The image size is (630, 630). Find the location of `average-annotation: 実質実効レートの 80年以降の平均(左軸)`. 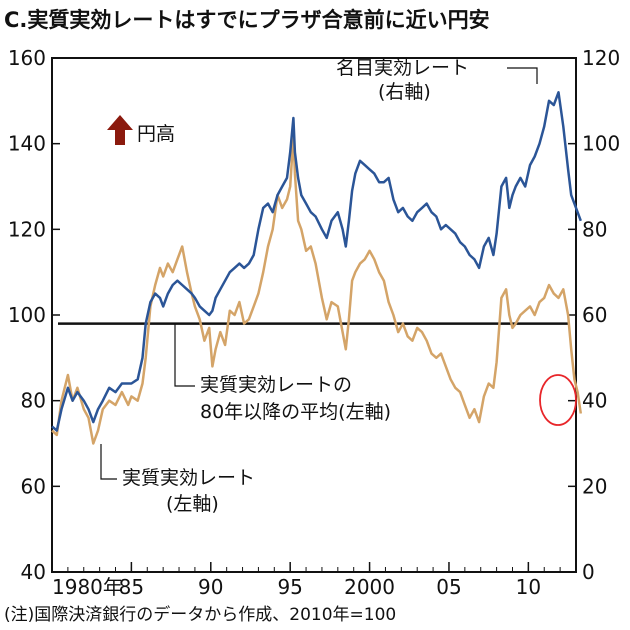

average-annotation: 実質実効レートの 80年以降の平均(左軸) is located at coordinates (282, 373).